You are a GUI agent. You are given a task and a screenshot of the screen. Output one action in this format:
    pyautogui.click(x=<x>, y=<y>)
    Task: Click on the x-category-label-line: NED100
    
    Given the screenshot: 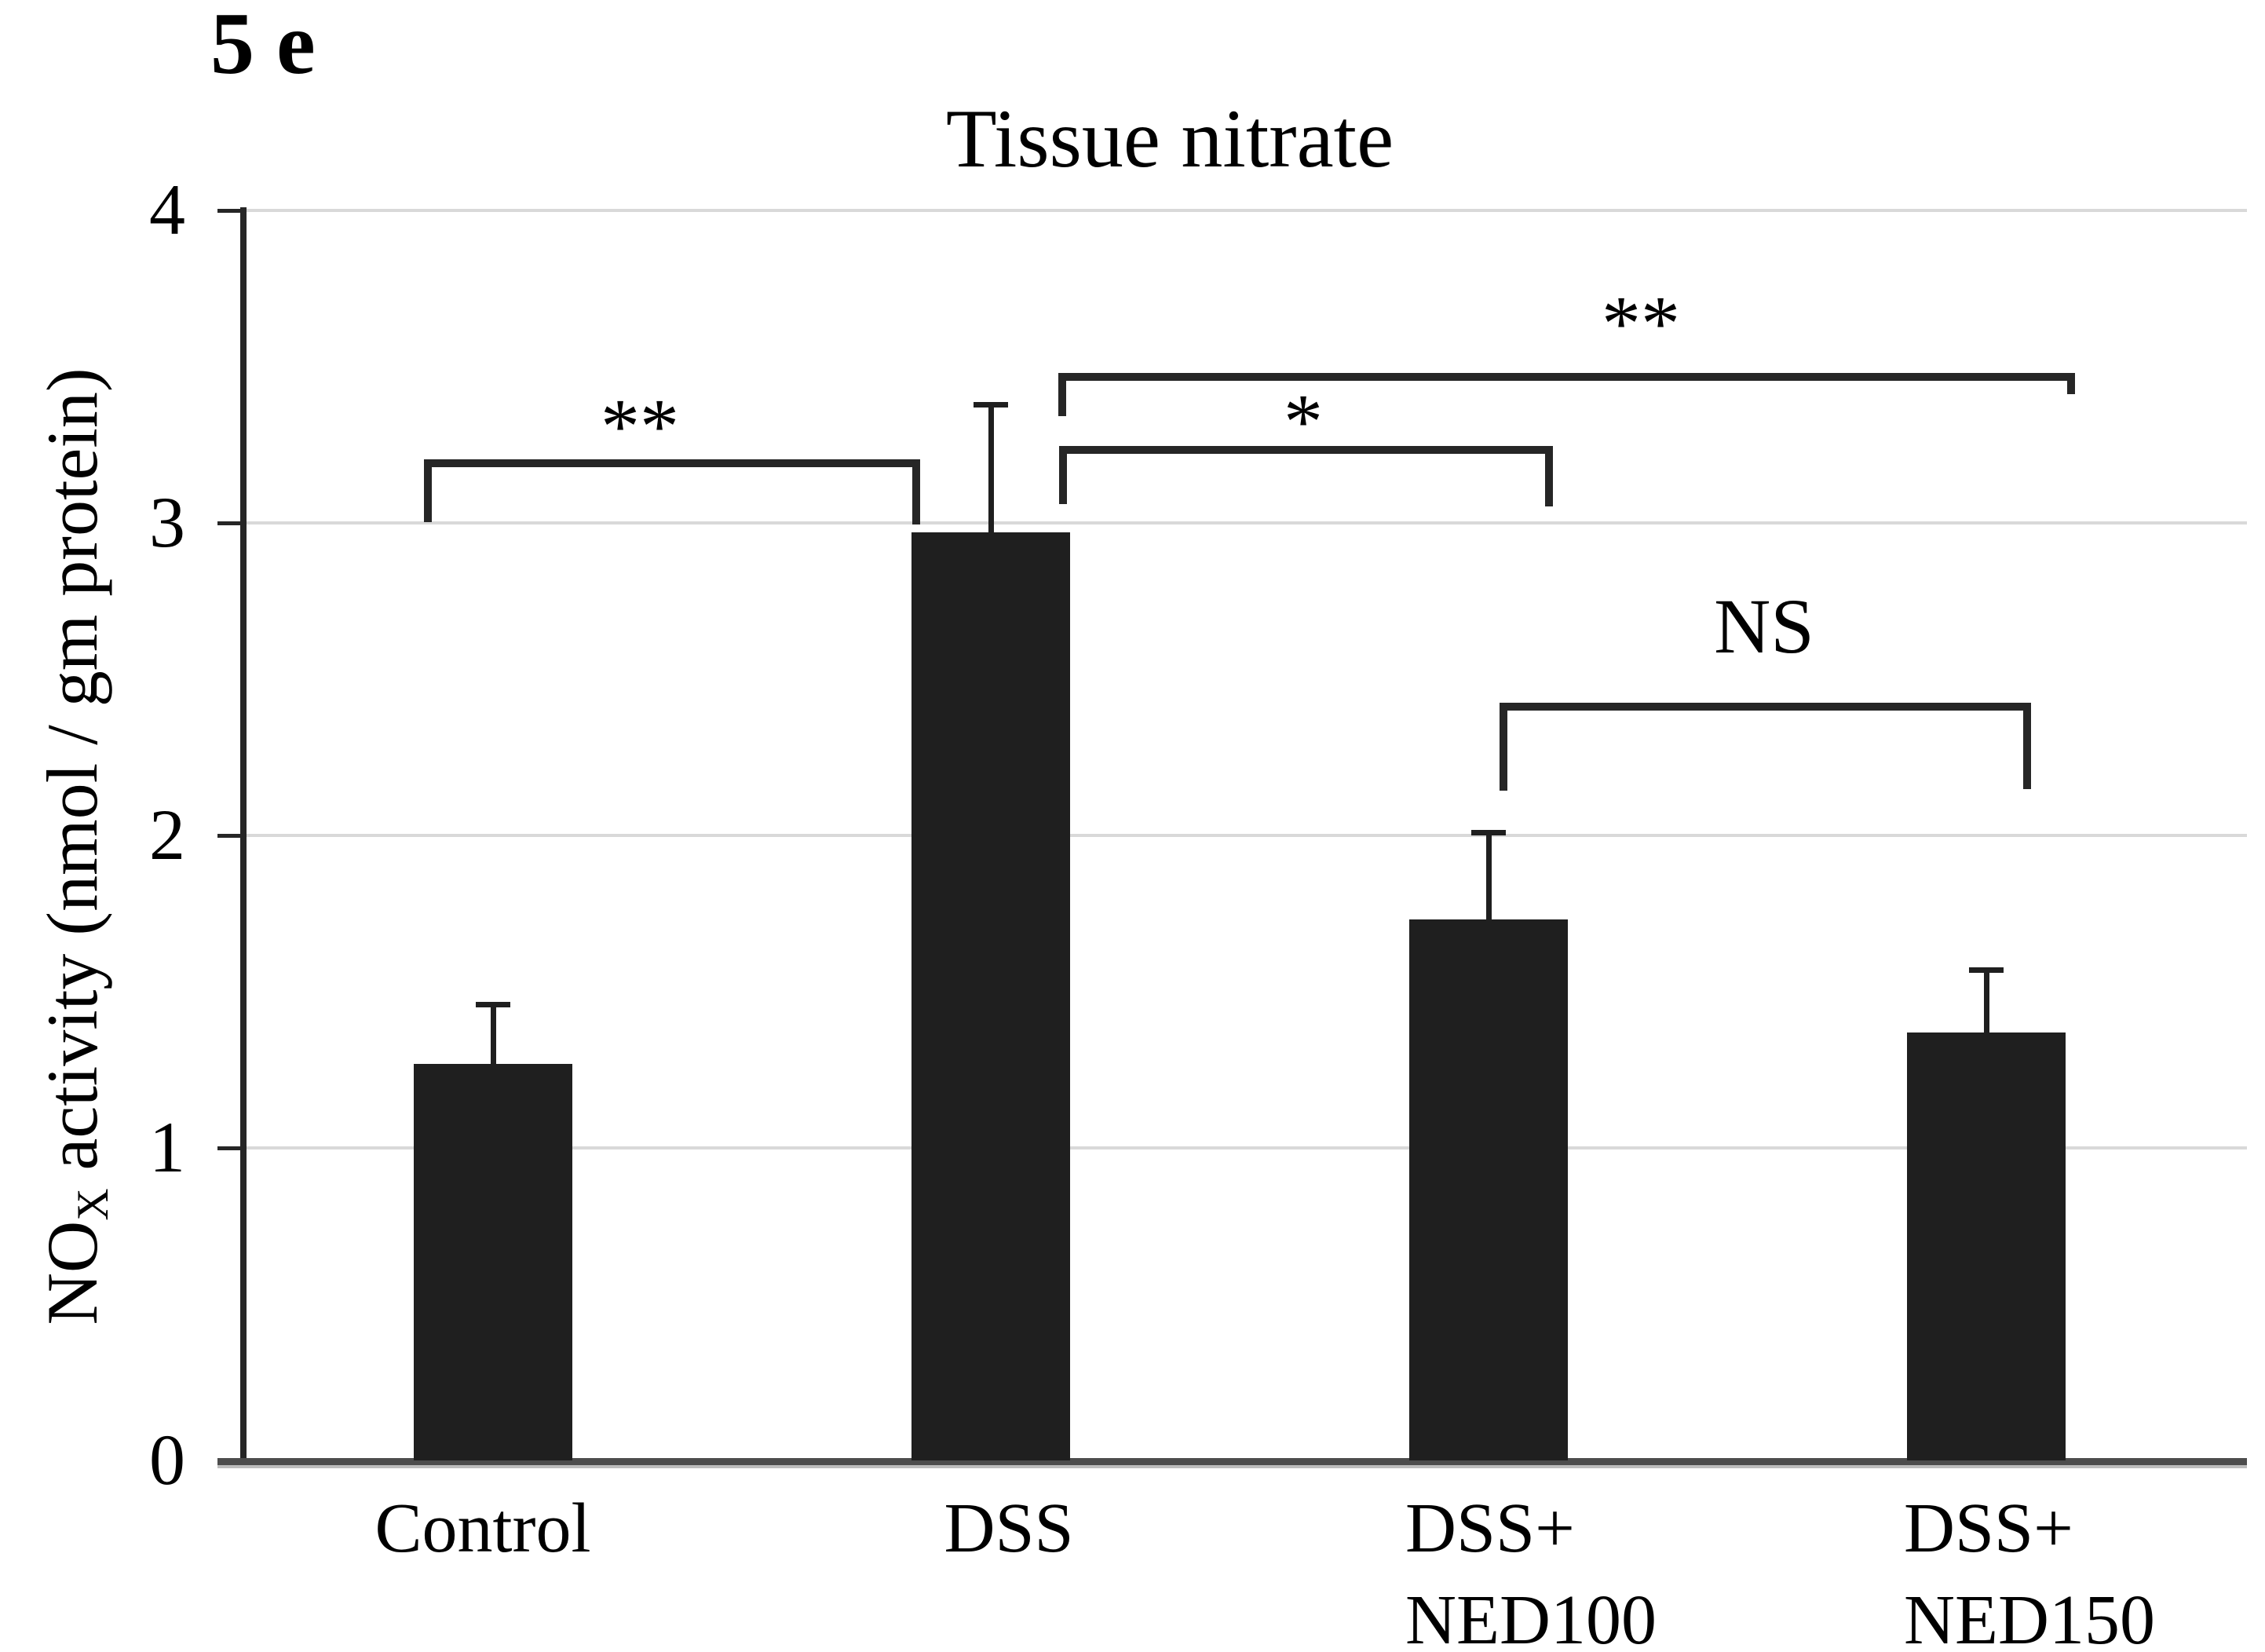 What is the action you would take?
    pyautogui.click(x=1531, y=1616)
    